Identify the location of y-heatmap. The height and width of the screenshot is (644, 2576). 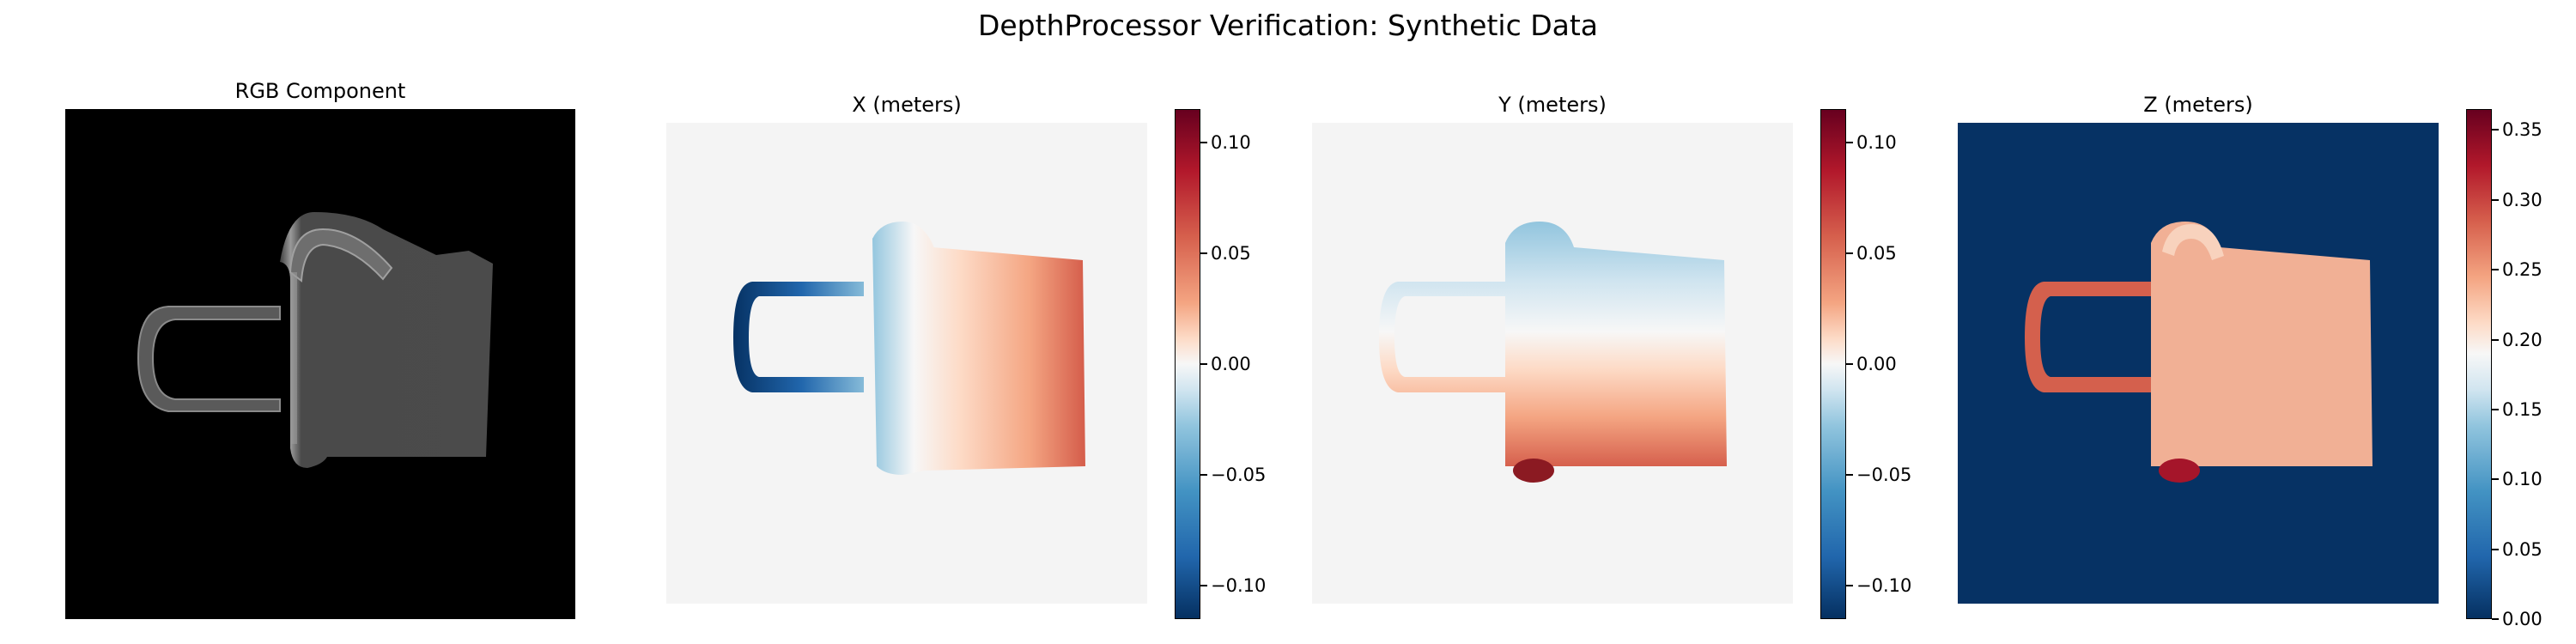
(1553, 364).